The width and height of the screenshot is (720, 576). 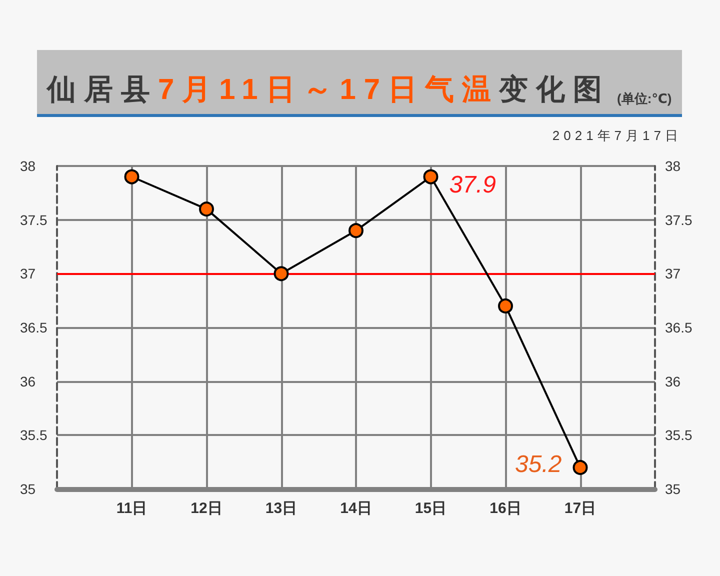 What do you see at coordinates (28, 381) in the screenshot?
I see `y-tick-label: 36` at bounding box center [28, 381].